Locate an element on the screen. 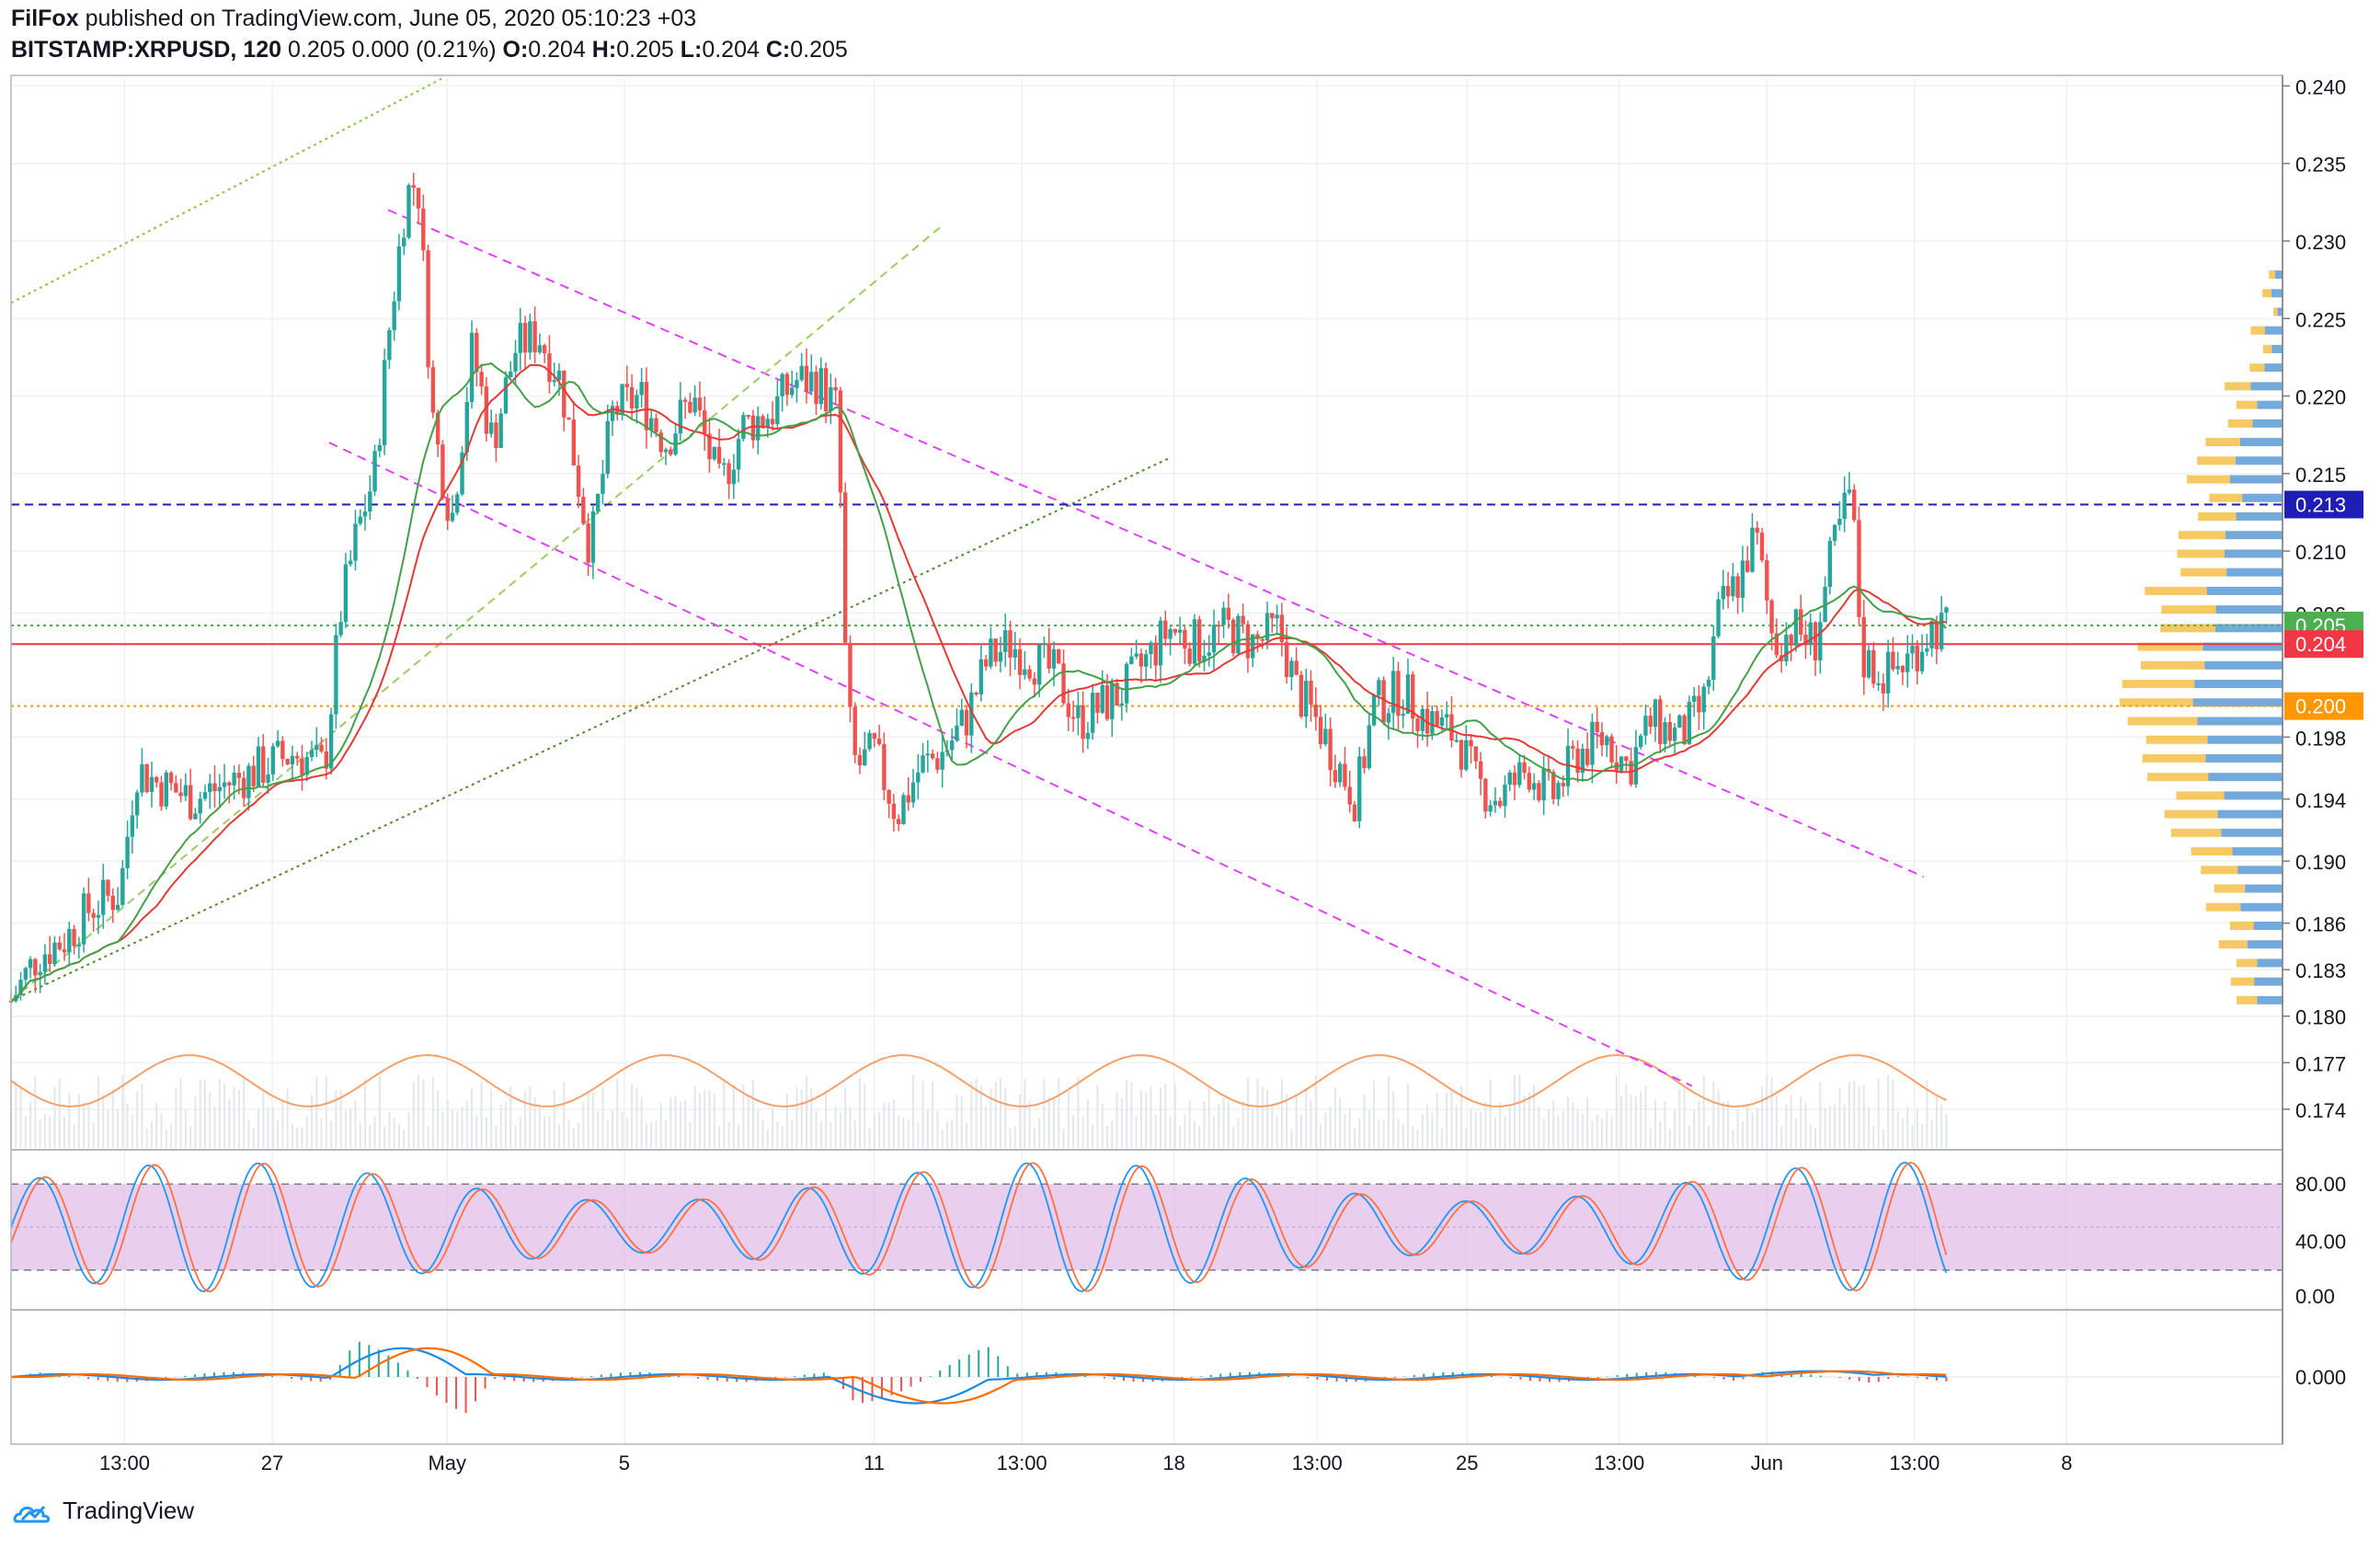  macd-pane is located at coordinates (1146, 1378).